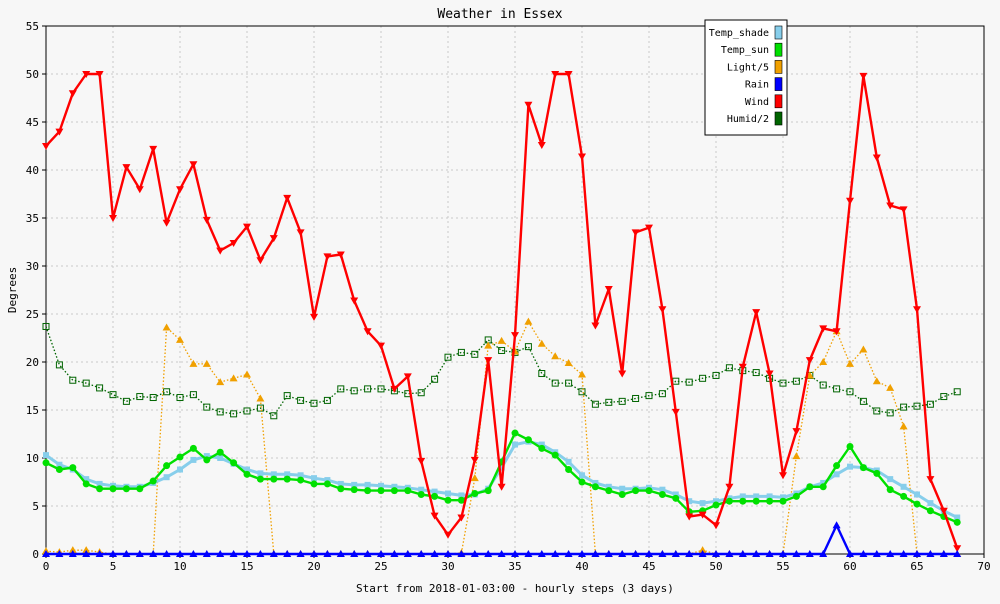  I want to click on y-tick-label: 50, so click(32, 74).